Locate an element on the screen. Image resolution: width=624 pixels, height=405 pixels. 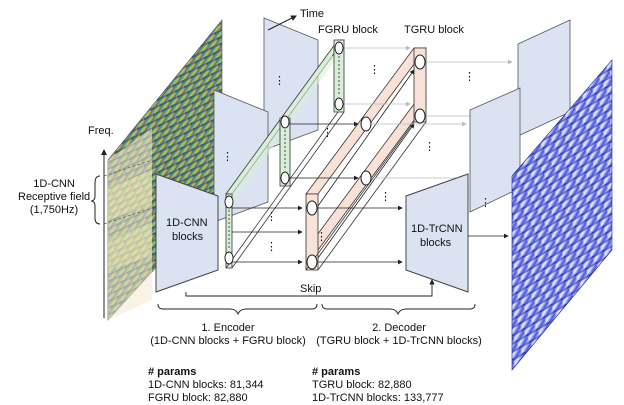
skip-connection: Skip is located at coordinates (310, 288).